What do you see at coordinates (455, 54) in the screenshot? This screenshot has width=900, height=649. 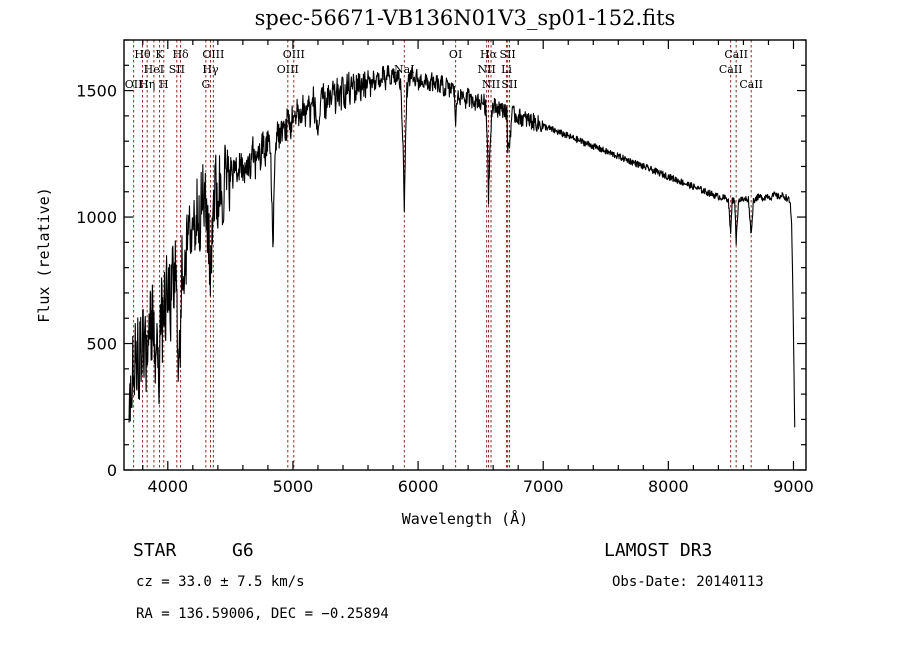 I see `line-label-oi: OI` at bounding box center [455, 54].